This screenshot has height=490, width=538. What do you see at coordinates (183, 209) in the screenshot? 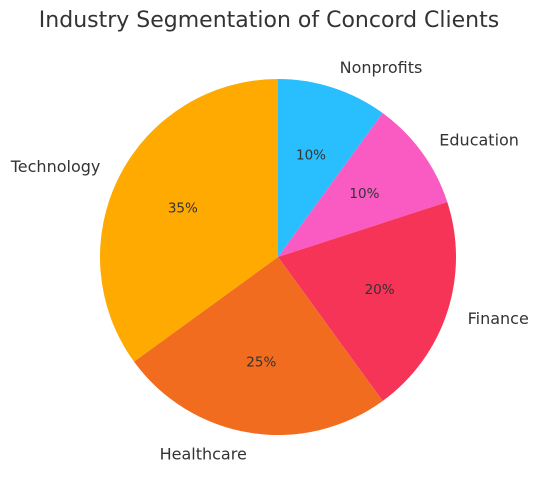
I see `percent-label-technology: 35%` at bounding box center [183, 209].